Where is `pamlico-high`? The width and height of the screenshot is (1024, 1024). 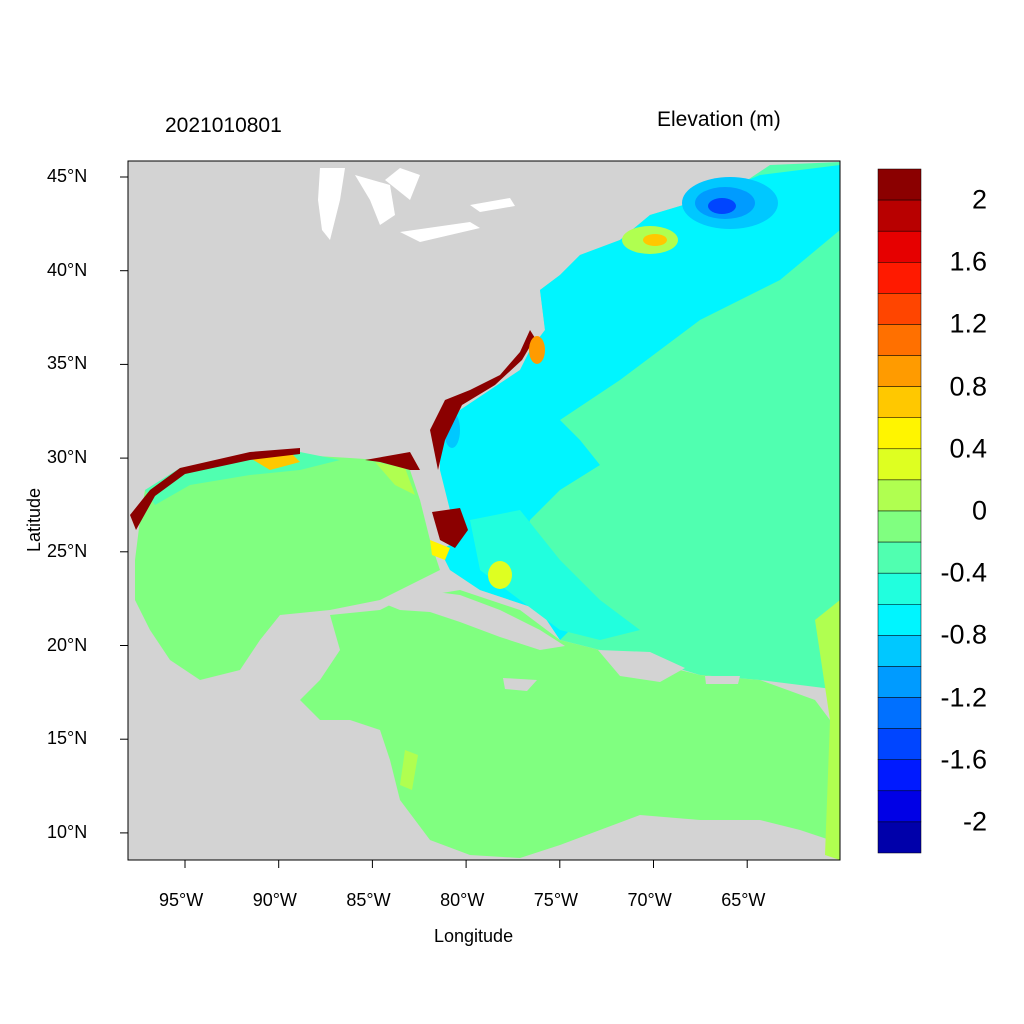 pamlico-high is located at coordinates (537, 350).